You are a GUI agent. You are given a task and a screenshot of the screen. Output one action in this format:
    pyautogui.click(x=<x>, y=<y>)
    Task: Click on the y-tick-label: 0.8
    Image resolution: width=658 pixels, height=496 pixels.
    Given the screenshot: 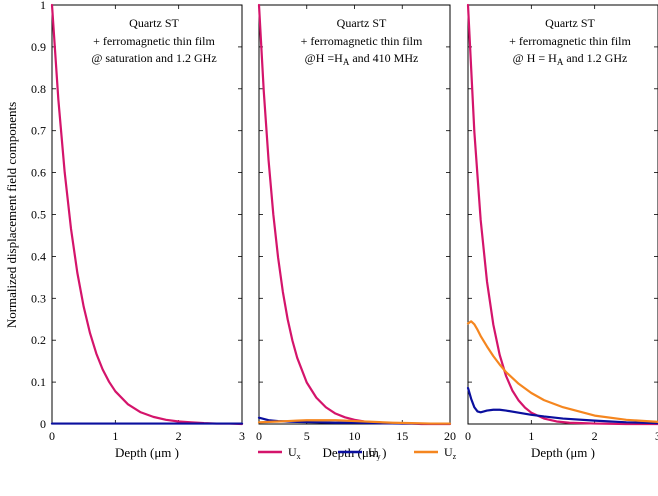 What is the action you would take?
    pyautogui.click(x=38, y=89)
    